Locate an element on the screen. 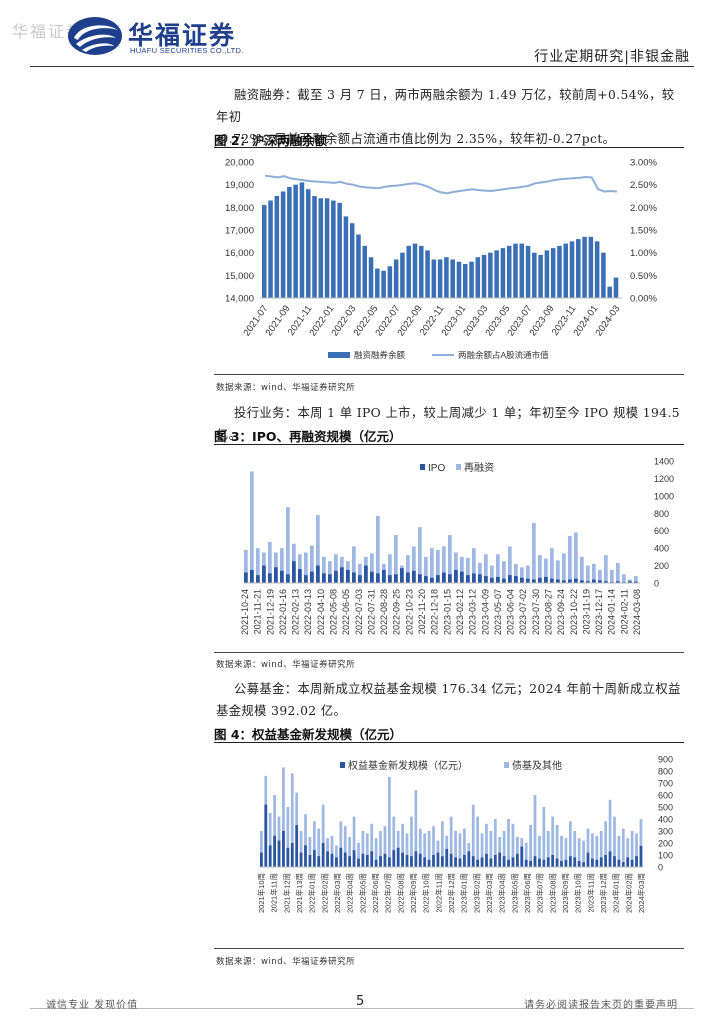  header-divider is located at coordinates (362, 66).